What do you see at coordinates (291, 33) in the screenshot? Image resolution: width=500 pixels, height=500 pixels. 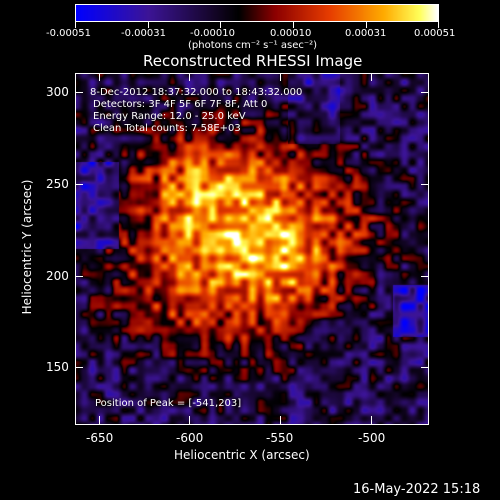 I see `colorbar-tick-label: 0.00010` at bounding box center [291, 33].